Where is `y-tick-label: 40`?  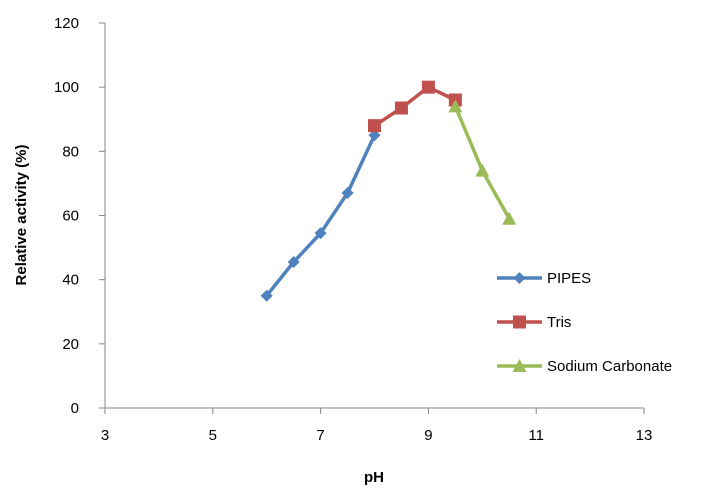 y-tick-label: 40 is located at coordinates (70, 280).